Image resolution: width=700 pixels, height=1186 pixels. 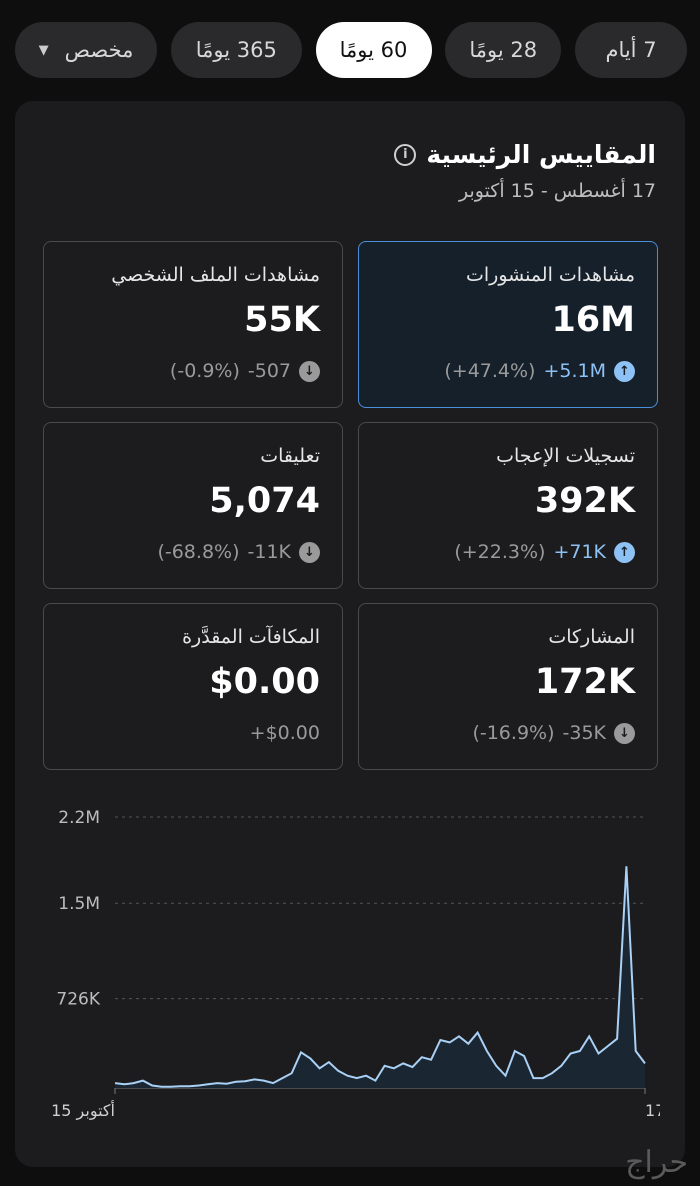 What do you see at coordinates (405, 154) in the screenshot?
I see `info-icon: i` at bounding box center [405, 154].